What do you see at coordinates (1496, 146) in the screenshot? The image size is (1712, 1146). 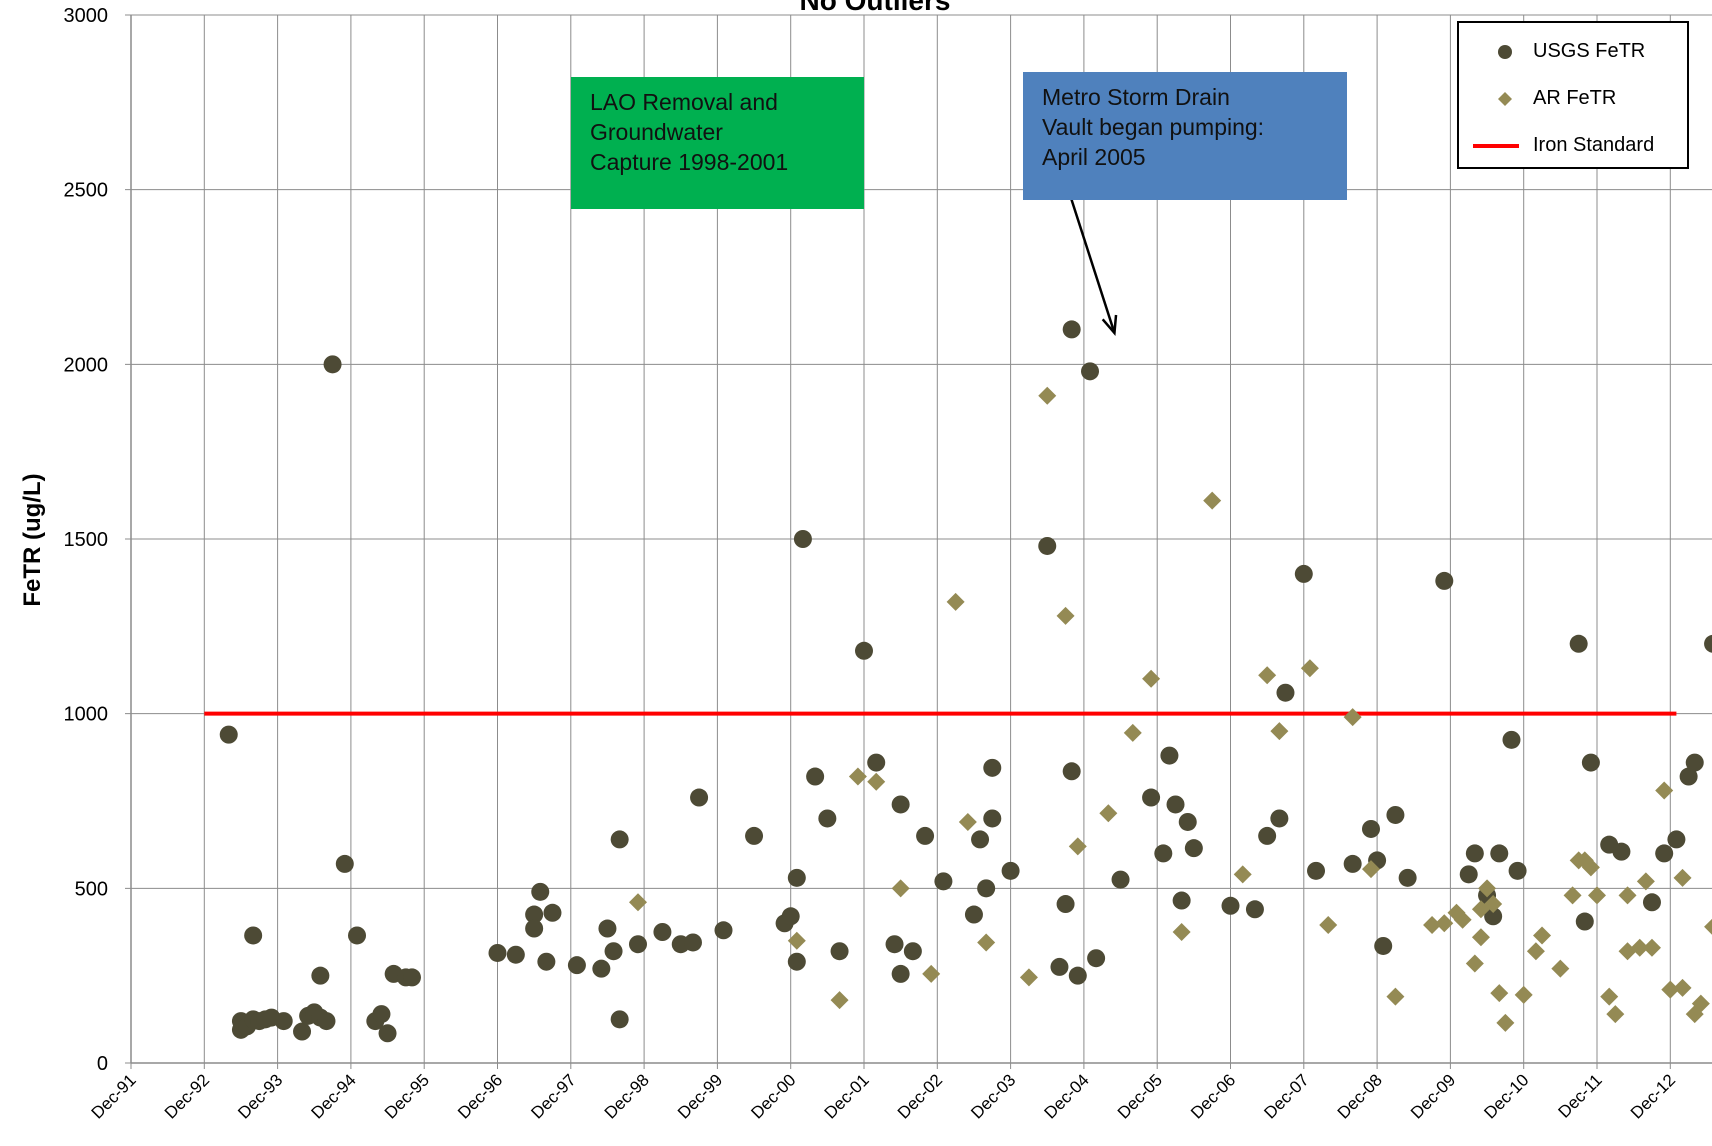 I see `red-line-icon` at bounding box center [1496, 146].